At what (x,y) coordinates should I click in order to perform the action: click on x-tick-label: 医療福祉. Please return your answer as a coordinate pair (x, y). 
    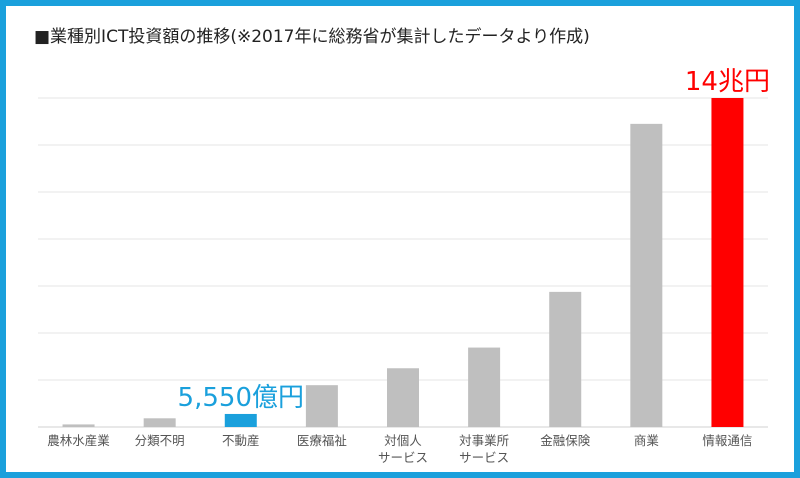
    Looking at the image, I should click on (322, 440).